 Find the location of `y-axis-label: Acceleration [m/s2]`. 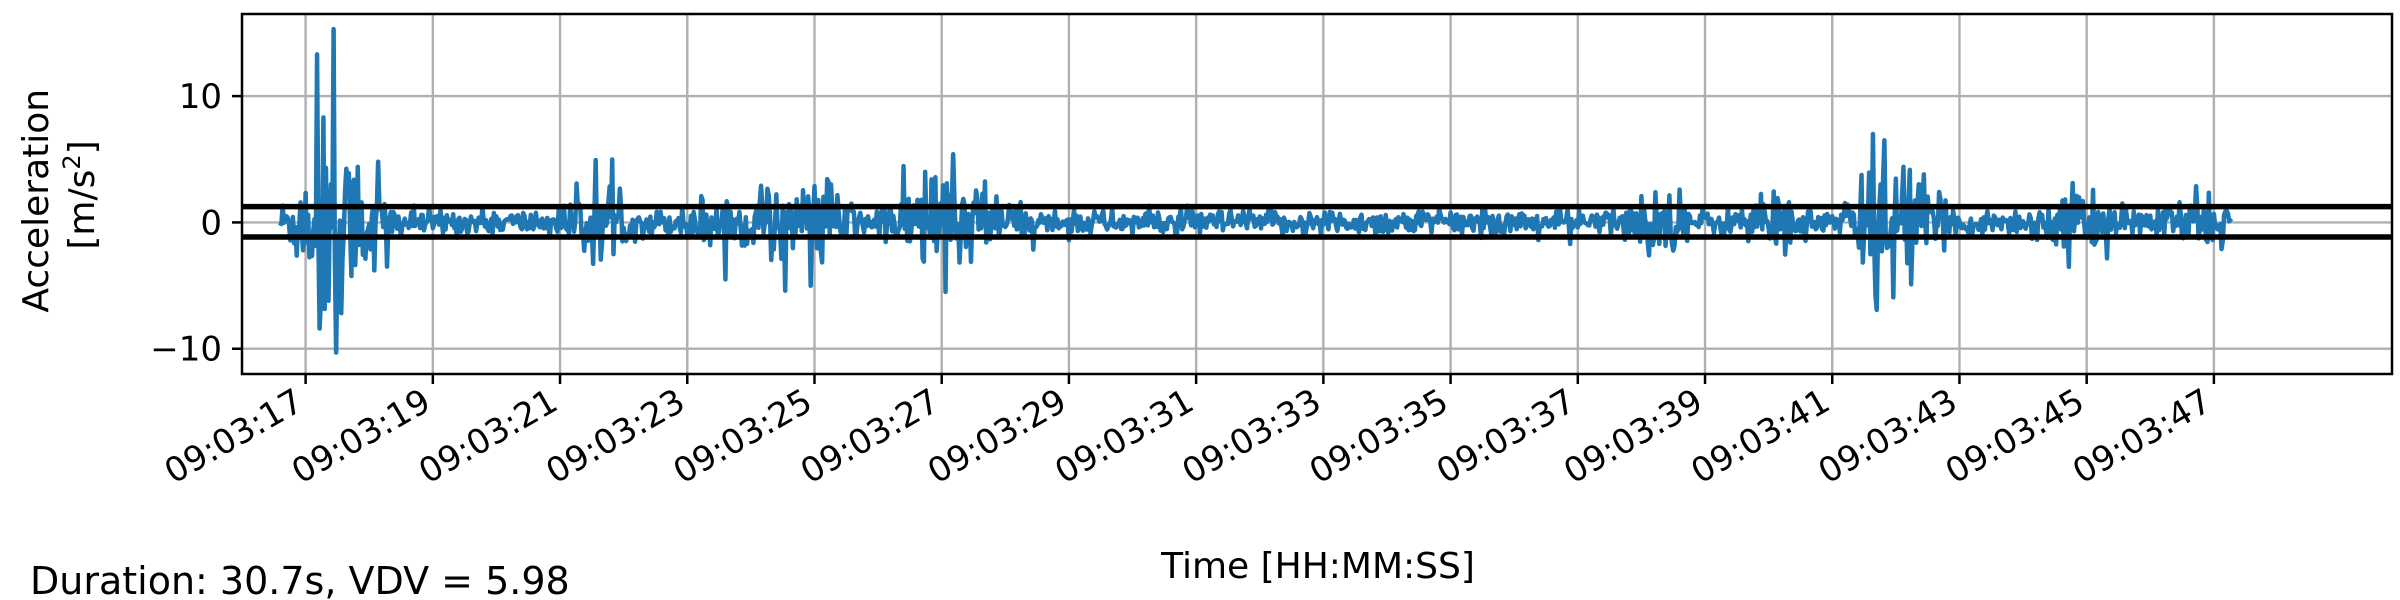

y-axis-label: Acceleration [m/s2] is located at coordinates (59, 194).